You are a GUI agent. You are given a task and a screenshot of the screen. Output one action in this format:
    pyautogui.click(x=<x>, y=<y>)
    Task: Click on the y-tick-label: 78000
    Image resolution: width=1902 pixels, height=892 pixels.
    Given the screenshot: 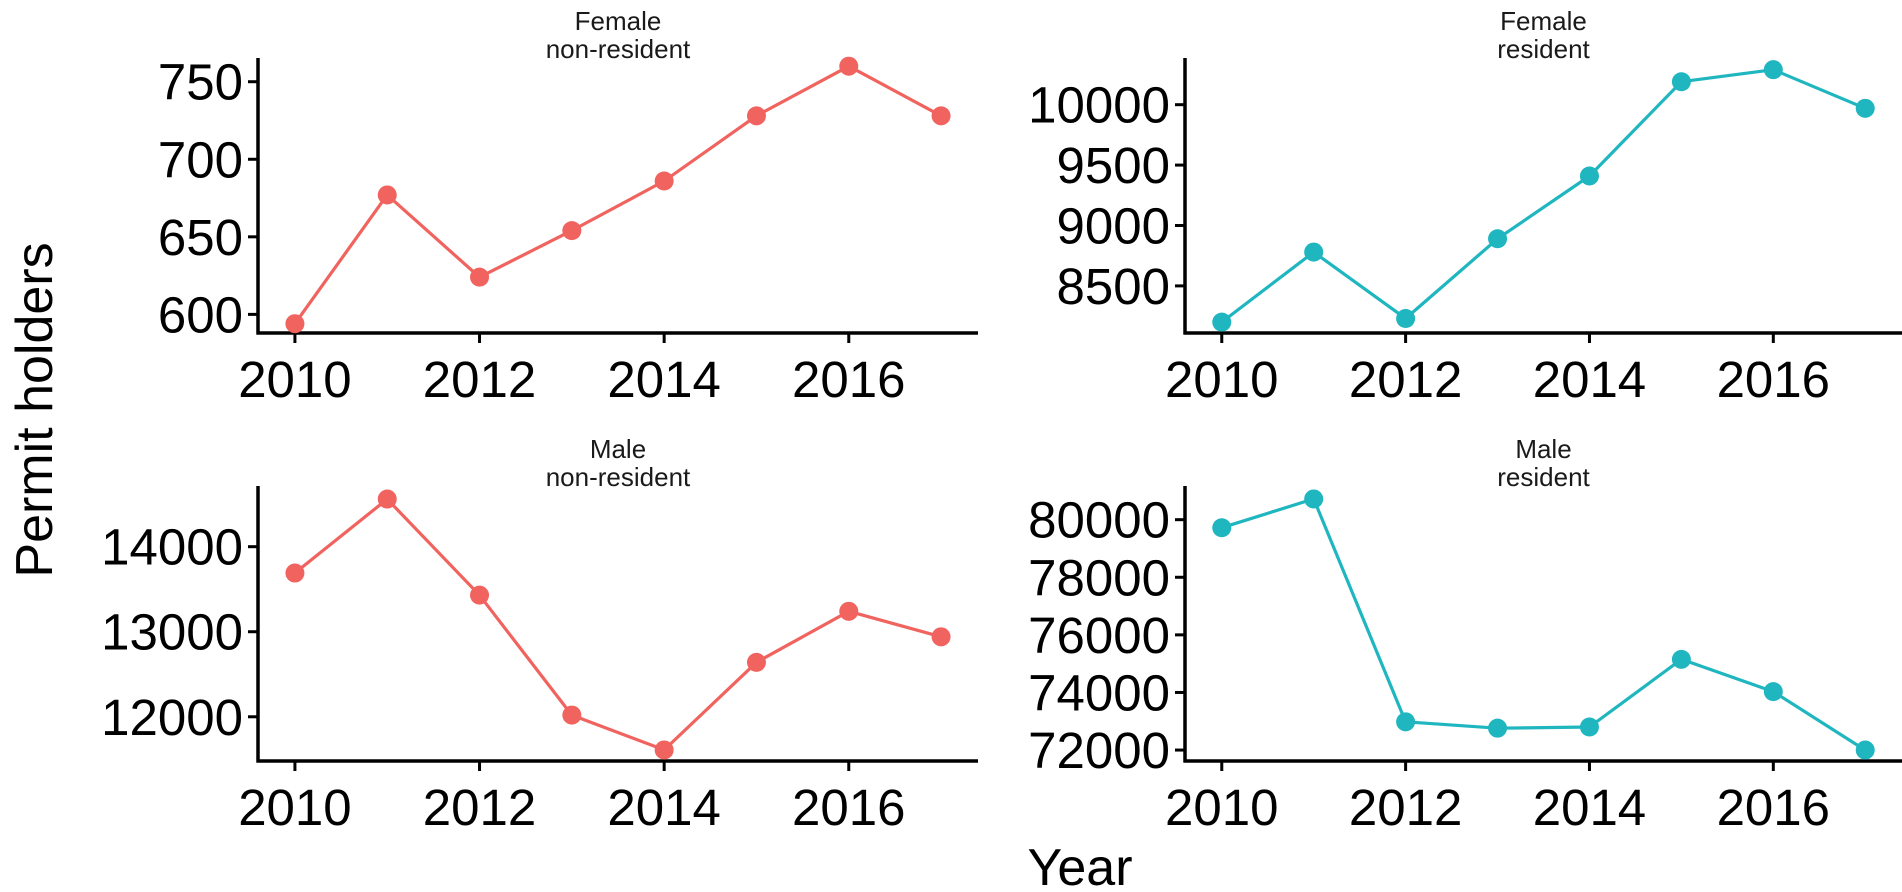 What is the action you would take?
    pyautogui.click(x=1099, y=577)
    